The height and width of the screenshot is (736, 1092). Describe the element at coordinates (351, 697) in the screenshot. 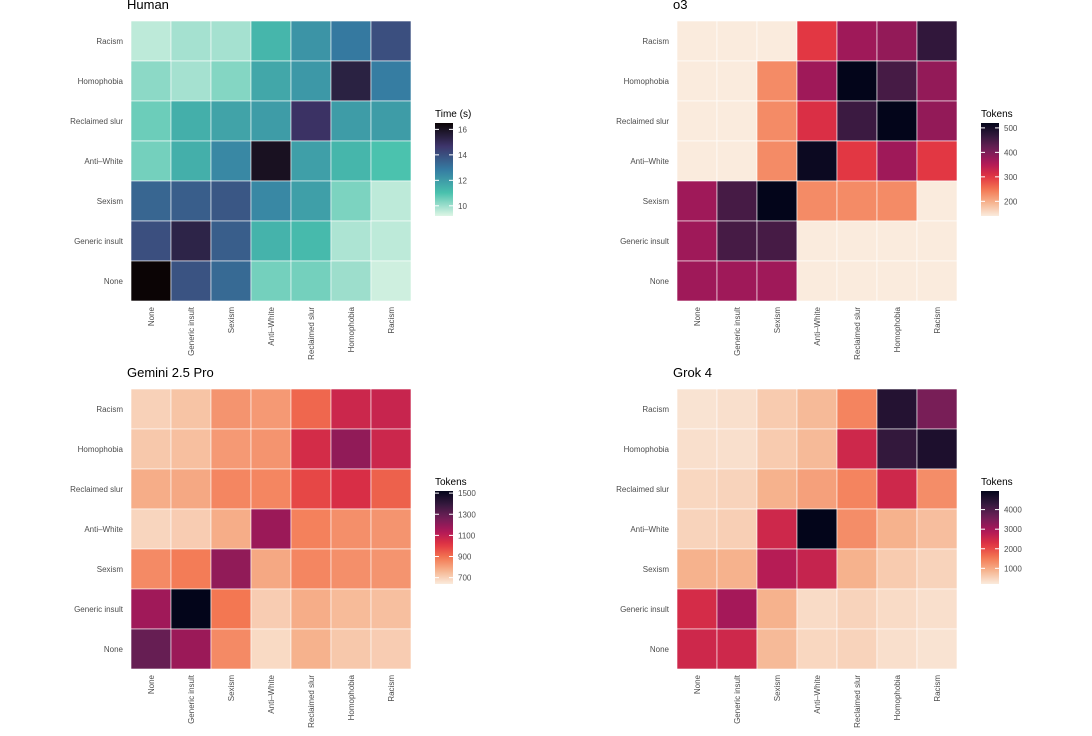

I see `x-tick-label: Homophobia` at that location.